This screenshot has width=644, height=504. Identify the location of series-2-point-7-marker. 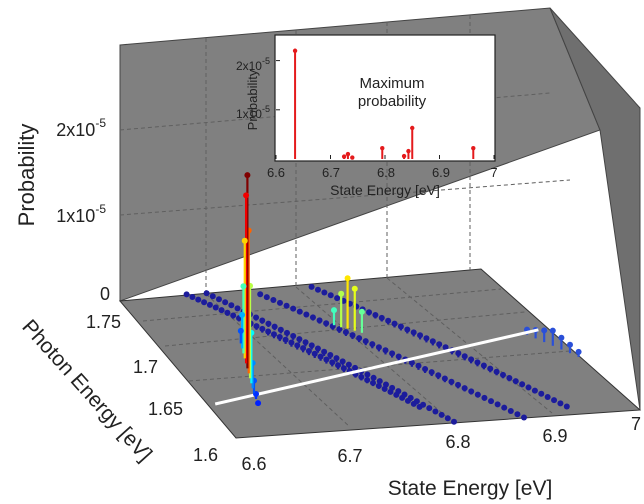
(306, 314).